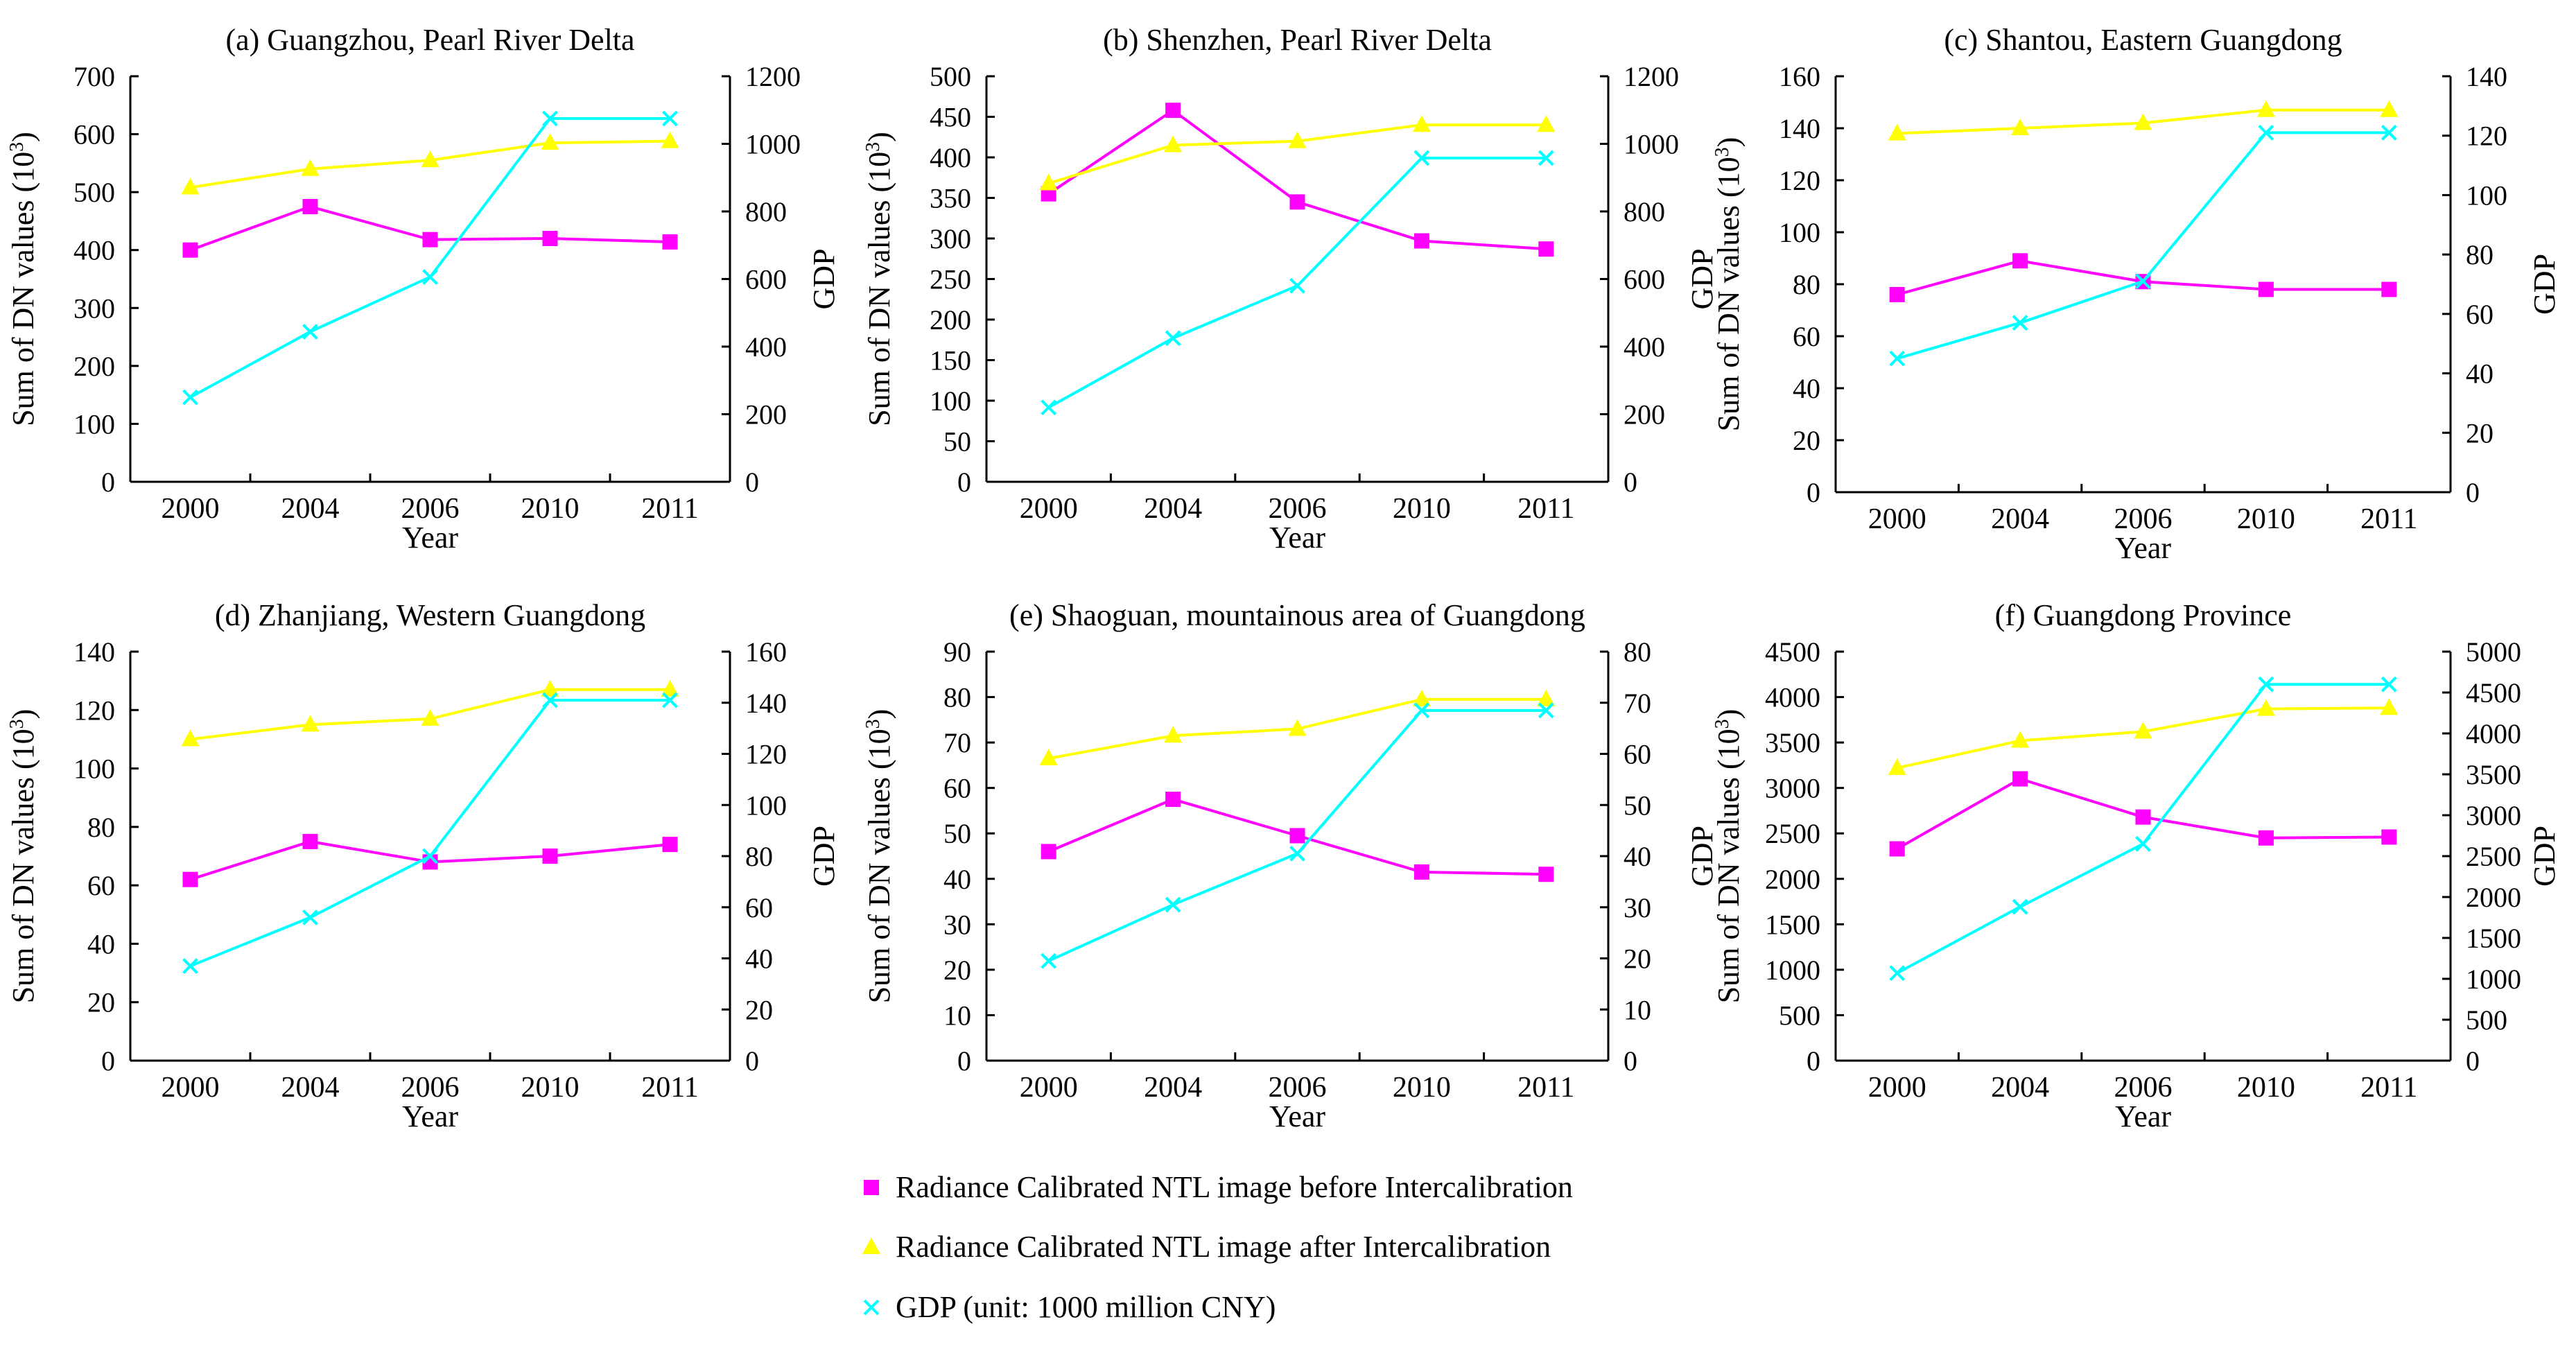  Describe the element at coordinates (1792, 697) in the screenshot. I see `y-tick-label-left: 4000` at that location.